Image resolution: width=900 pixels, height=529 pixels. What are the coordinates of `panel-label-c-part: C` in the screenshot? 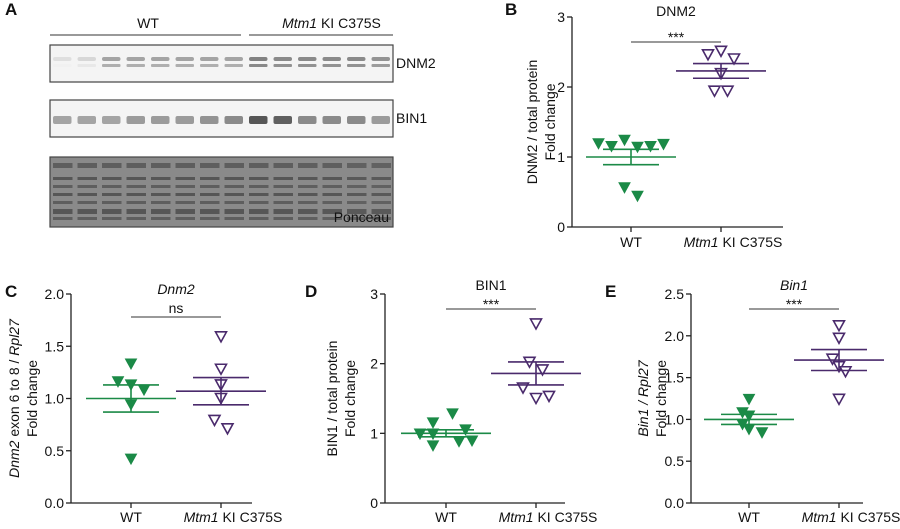 It's located at (11, 291).